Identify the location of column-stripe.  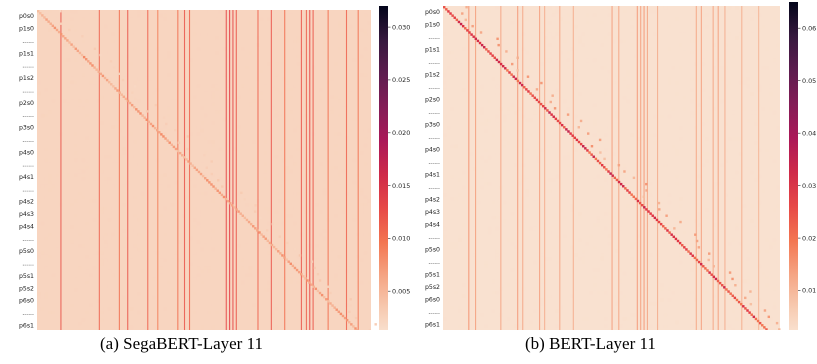
(518, 168).